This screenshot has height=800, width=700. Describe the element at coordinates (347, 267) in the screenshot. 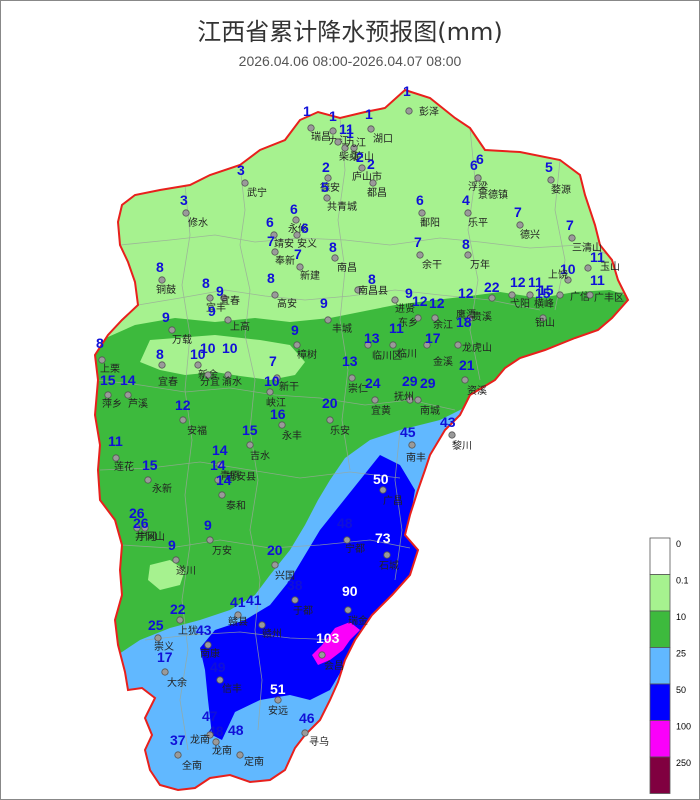

I see `station-name: 南昌` at that location.